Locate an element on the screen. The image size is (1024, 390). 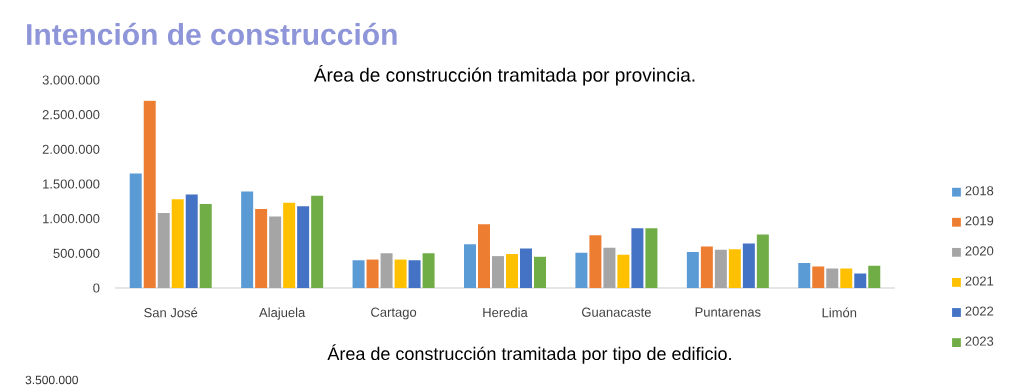
legend-label: 2020 is located at coordinates (979, 251).